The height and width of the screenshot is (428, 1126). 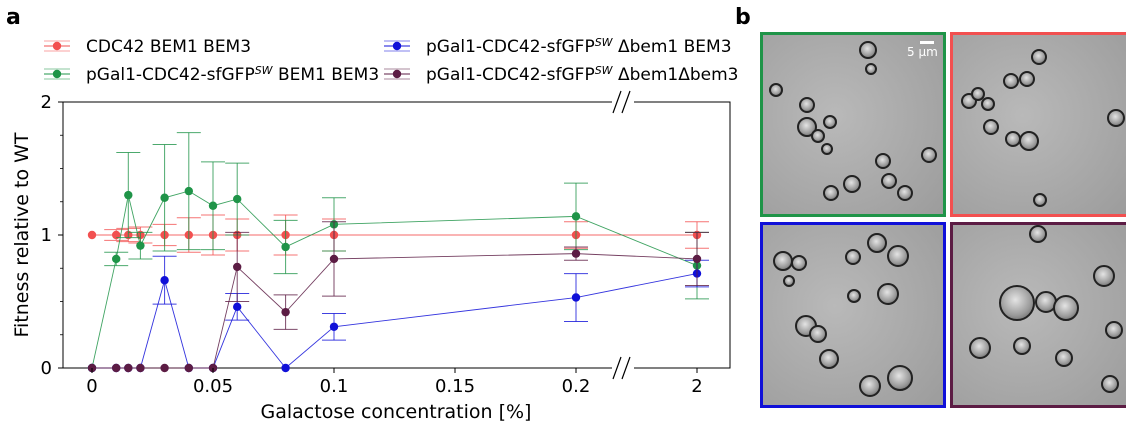 What do you see at coordinates (696, 386) in the screenshot?
I see `x-tick-label: 2` at bounding box center [696, 386].